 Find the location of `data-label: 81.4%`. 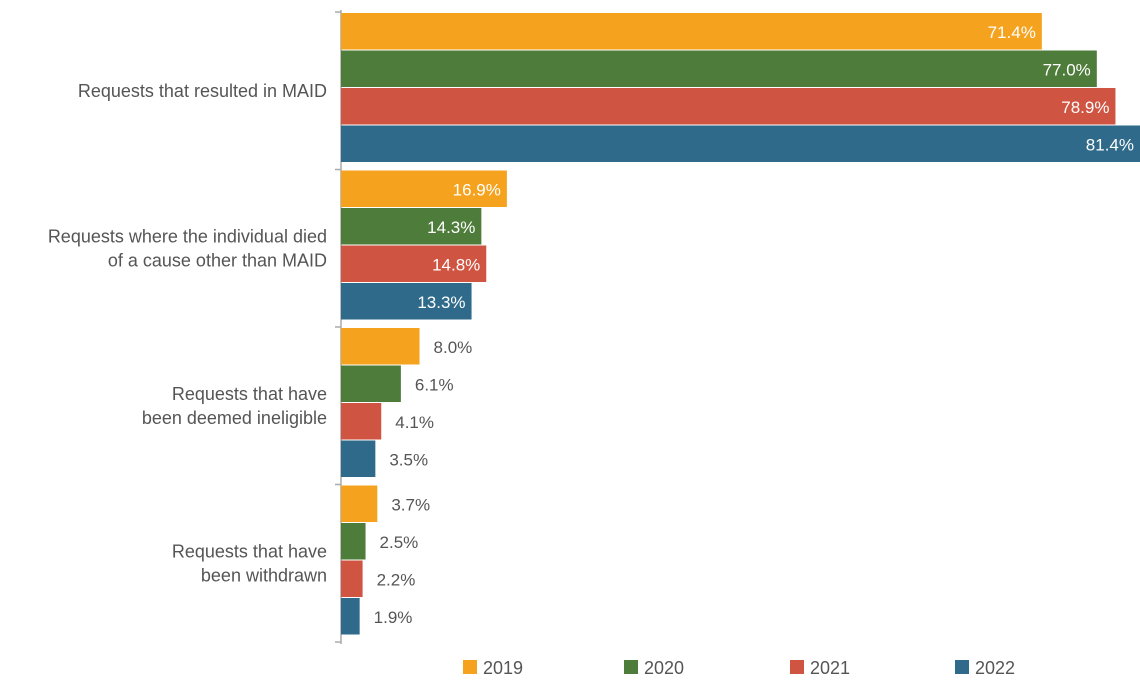

data-label: 81.4% is located at coordinates (1110, 144).